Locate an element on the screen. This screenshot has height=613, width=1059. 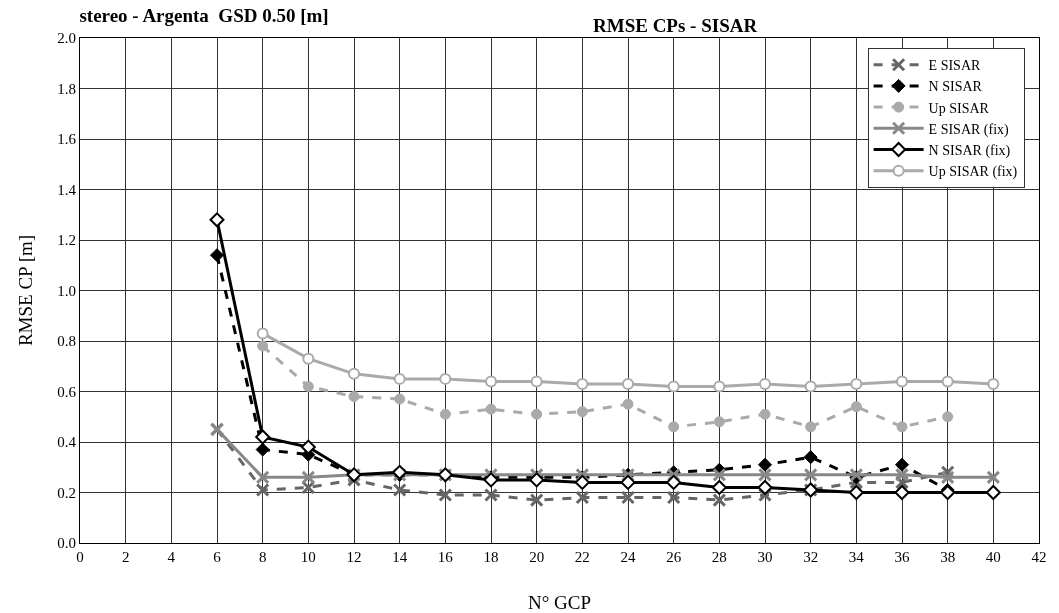
chart-subtitle: RMSE CPs - SISAR is located at coordinates (675, 25).